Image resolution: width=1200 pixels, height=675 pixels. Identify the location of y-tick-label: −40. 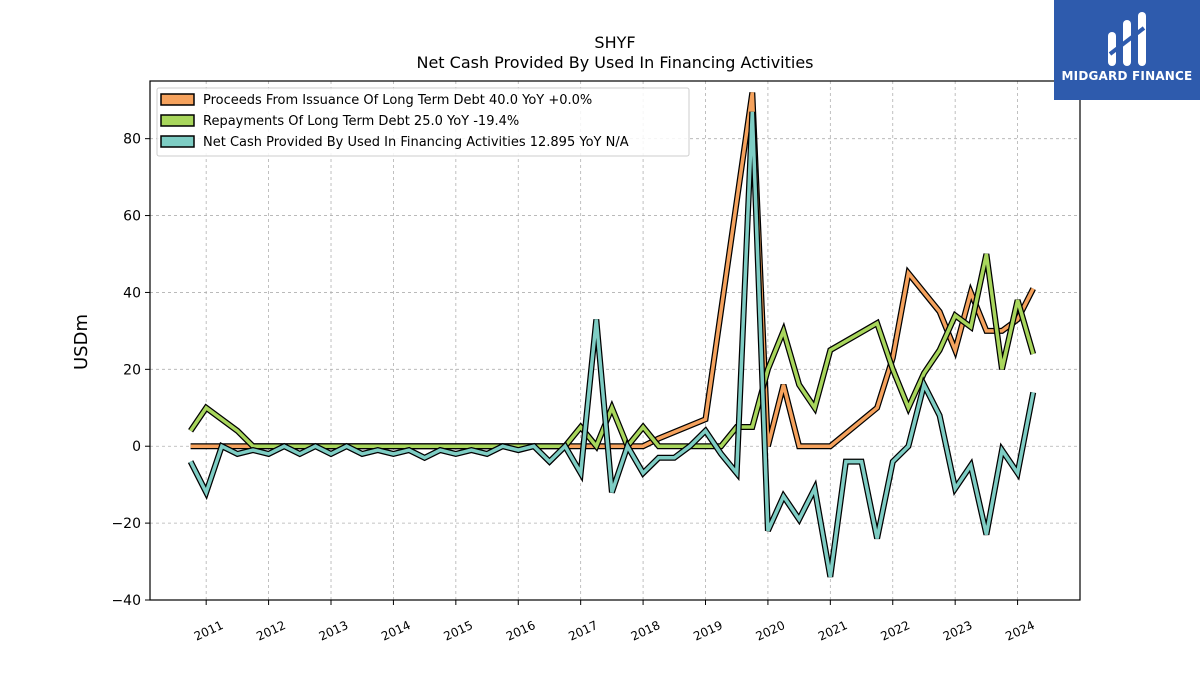
(126, 601).